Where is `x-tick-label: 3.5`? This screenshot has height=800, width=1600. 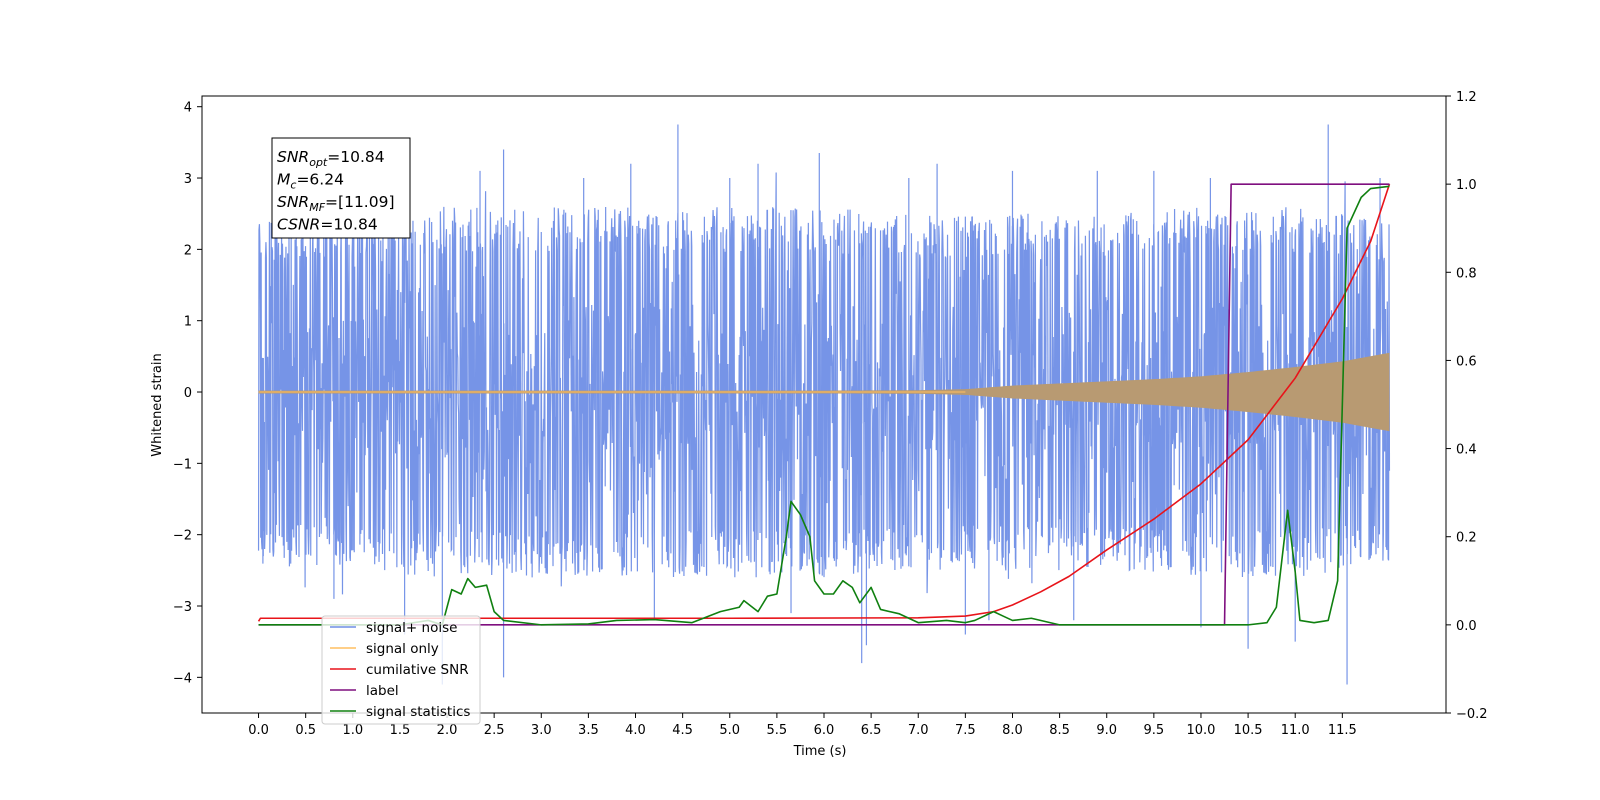
x-tick-label: 3.5 is located at coordinates (588, 730).